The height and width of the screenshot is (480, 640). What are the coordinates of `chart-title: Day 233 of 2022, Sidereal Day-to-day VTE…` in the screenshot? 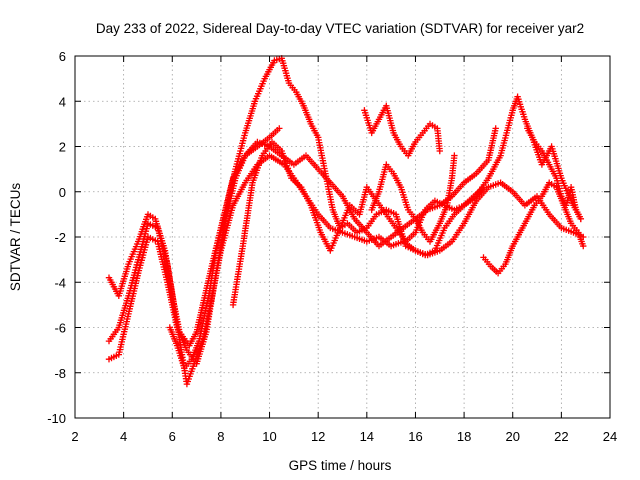 It's located at (340, 28).